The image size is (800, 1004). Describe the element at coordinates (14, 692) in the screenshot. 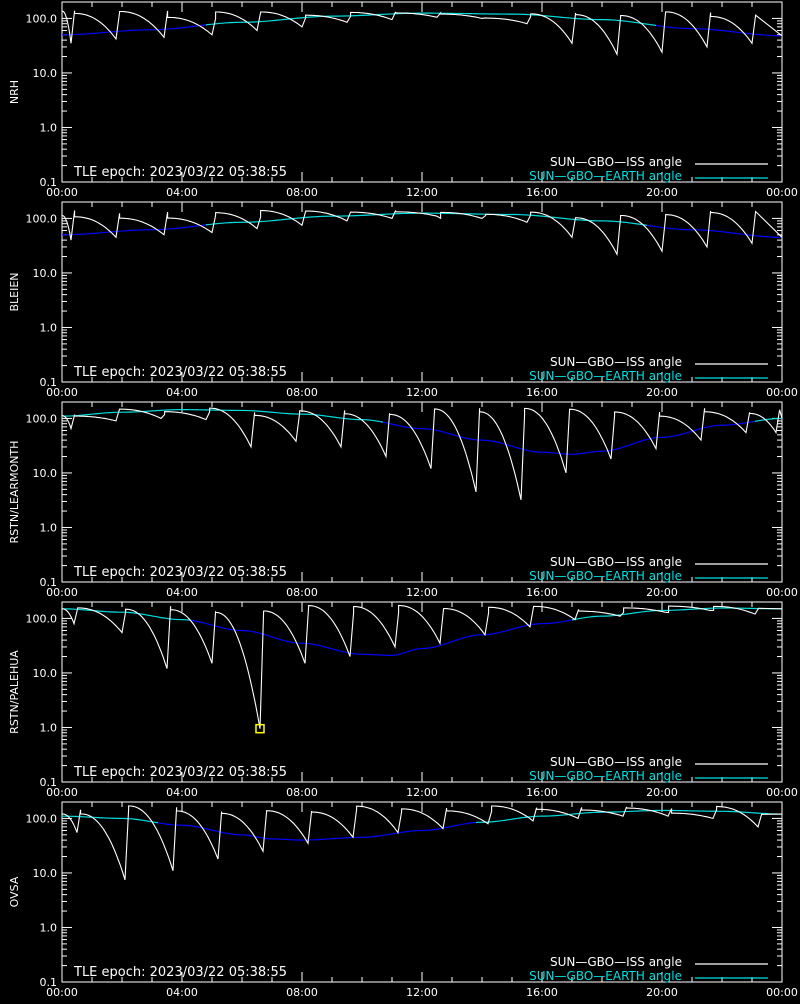

I see `y-axis-label: RSTN/PALEHUA` at that location.